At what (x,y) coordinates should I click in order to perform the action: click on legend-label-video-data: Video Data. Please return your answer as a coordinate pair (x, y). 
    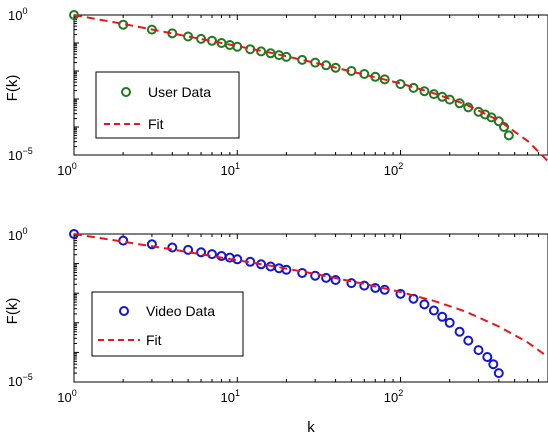
    Looking at the image, I should click on (180, 311).